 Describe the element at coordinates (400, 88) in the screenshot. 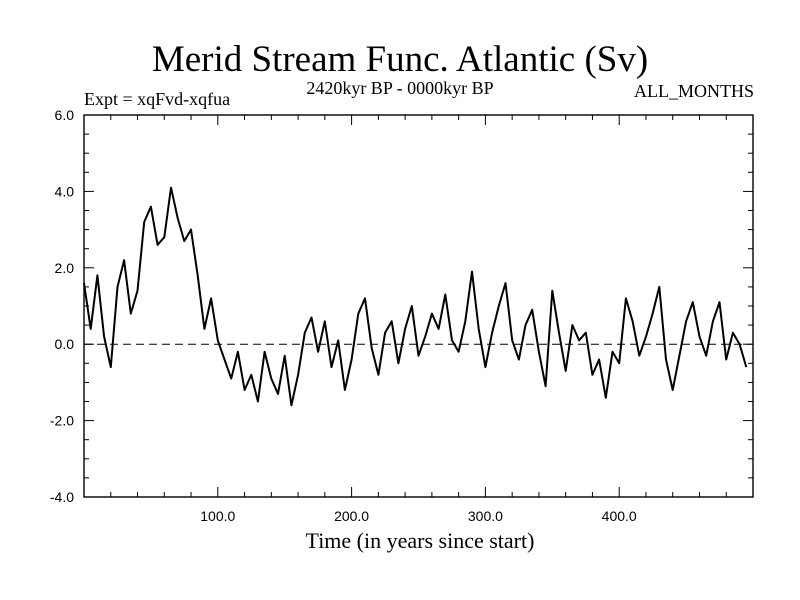

I see `chart-subtitle: 2420kyr BP - 0000kyr BP` at that location.